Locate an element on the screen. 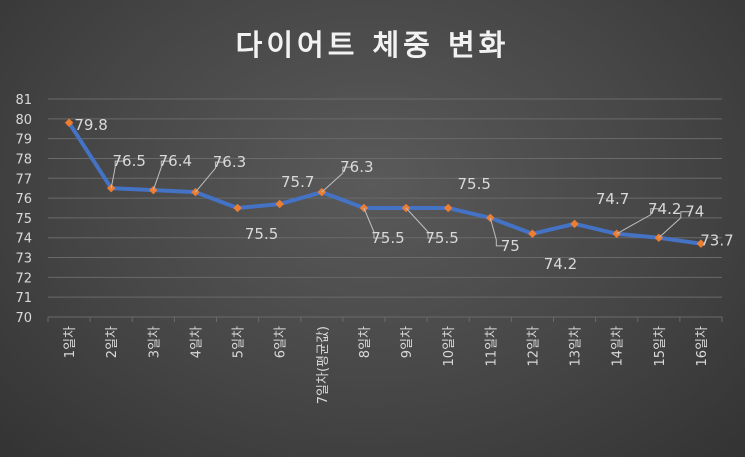  data-label: 73.7 is located at coordinates (716, 241).